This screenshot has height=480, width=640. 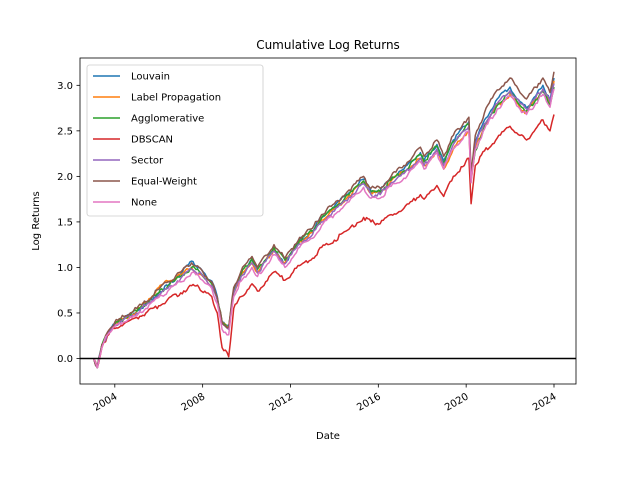 What do you see at coordinates (65, 313) in the screenshot?
I see `y-tick-label: 0.5` at bounding box center [65, 313].